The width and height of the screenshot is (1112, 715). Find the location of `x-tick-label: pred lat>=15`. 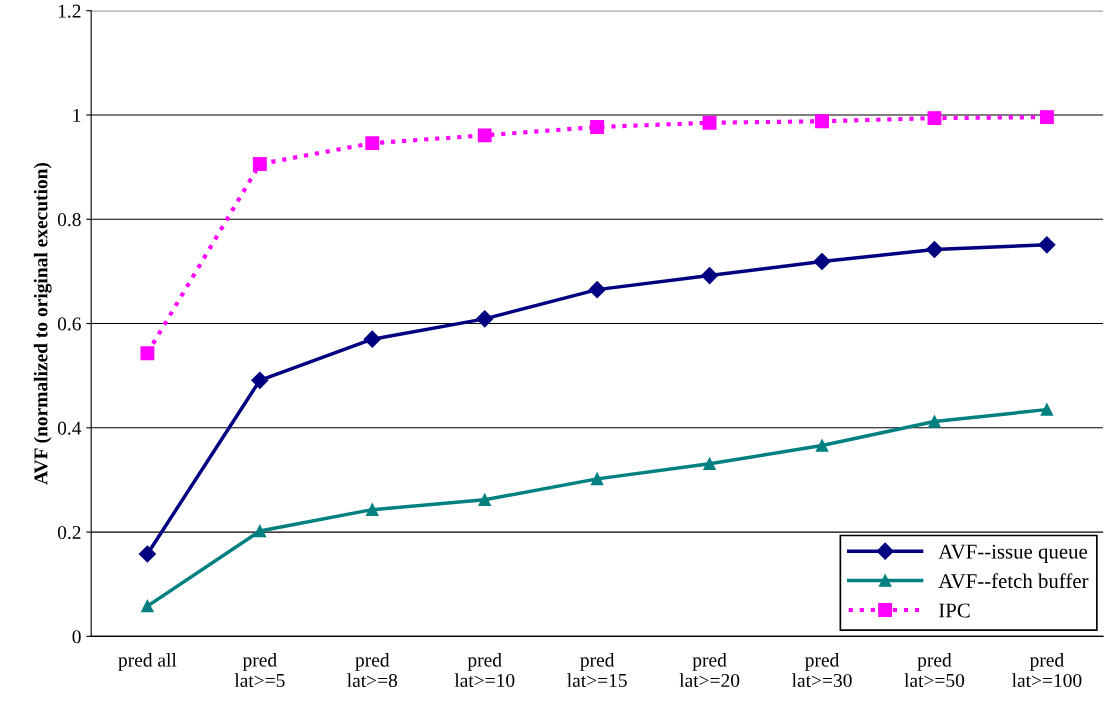

x-tick-label: pred lat>=15 is located at coordinates (597, 670).